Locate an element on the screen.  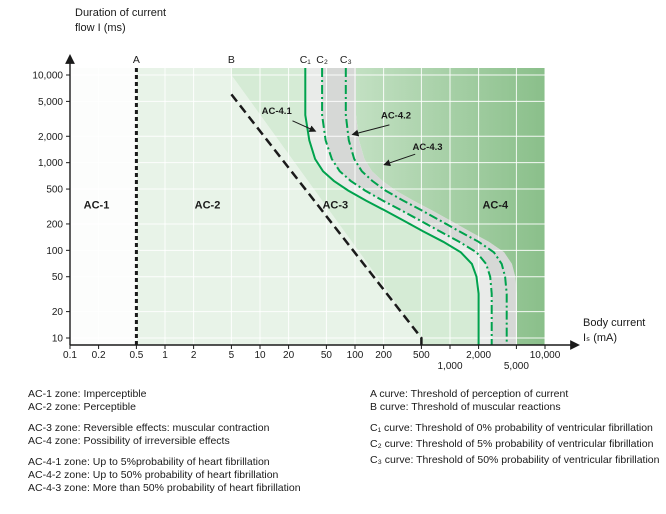
y-tick-label: 20 is located at coordinates (58, 312).